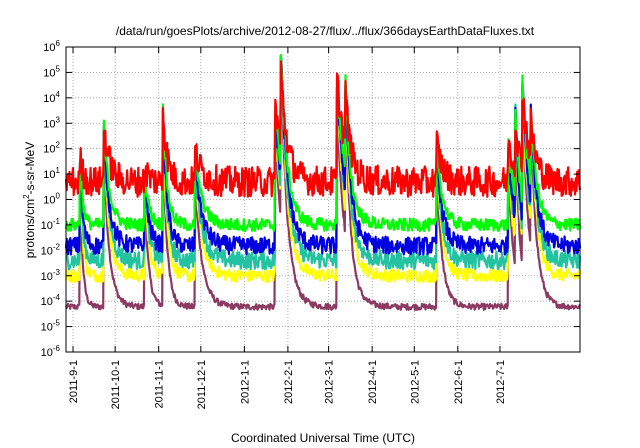  I want to click on y-tick-label: 10⁻³, so click(51, 275).